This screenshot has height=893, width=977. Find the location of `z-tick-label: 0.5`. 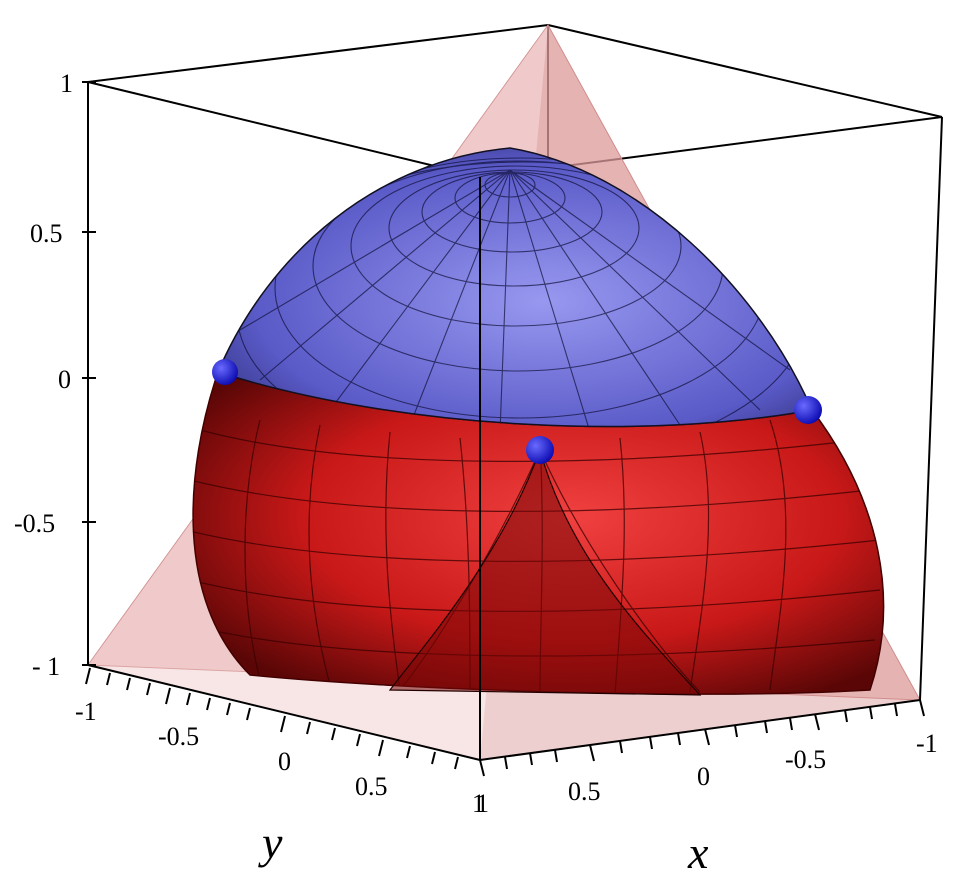

z-tick-label: 0.5 is located at coordinates (46, 233).